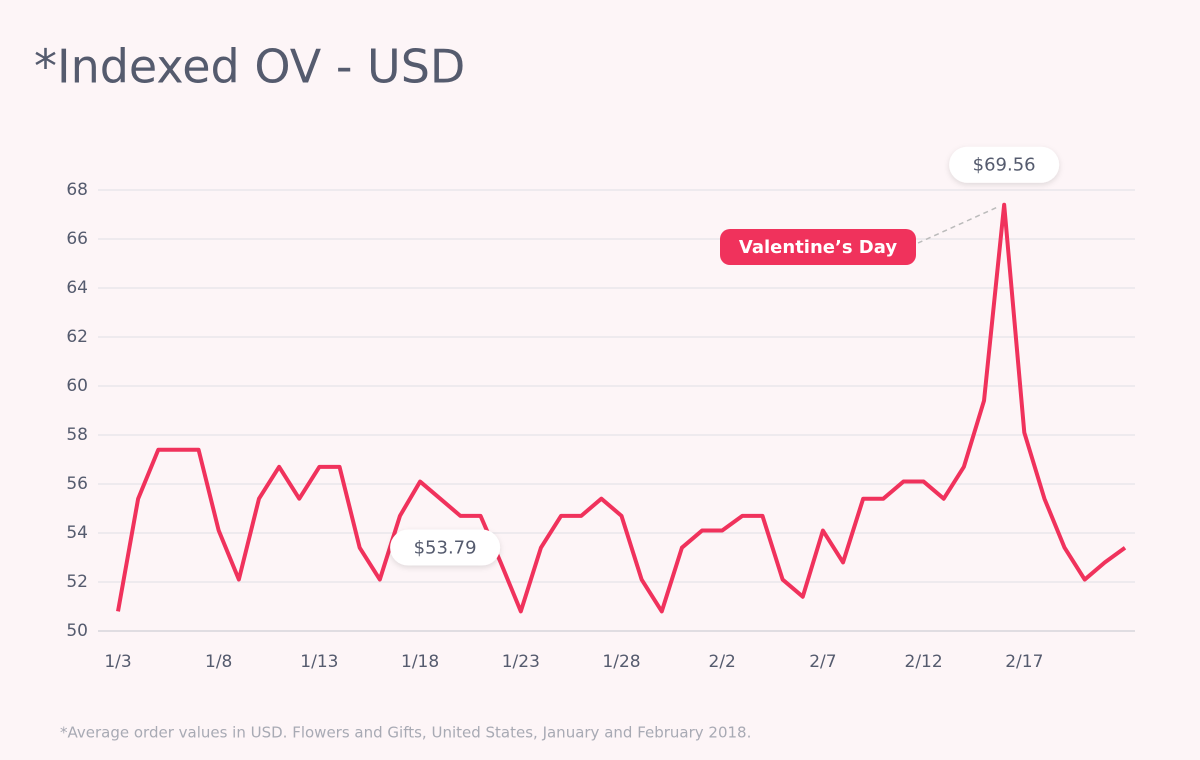 The height and width of the screenshot is (760, 1200). What do you see at coordinates (117, 662) in the screenshot?
I see `x-tick-label: 1/3` at bounding box center [117, 662].